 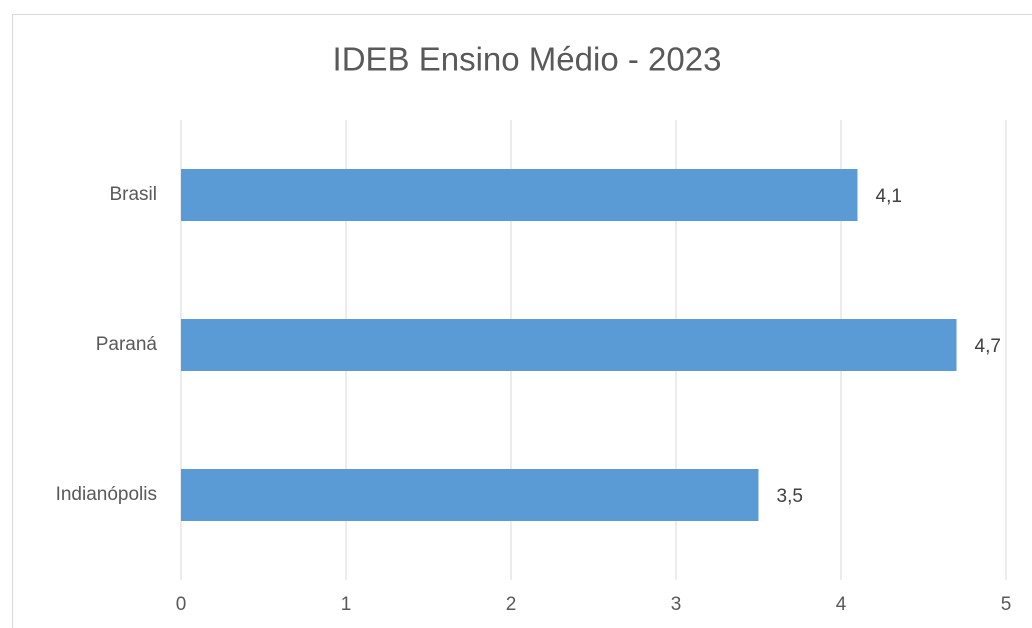 I want to click on x-tick-label: 2, so click(x=511, y=604).